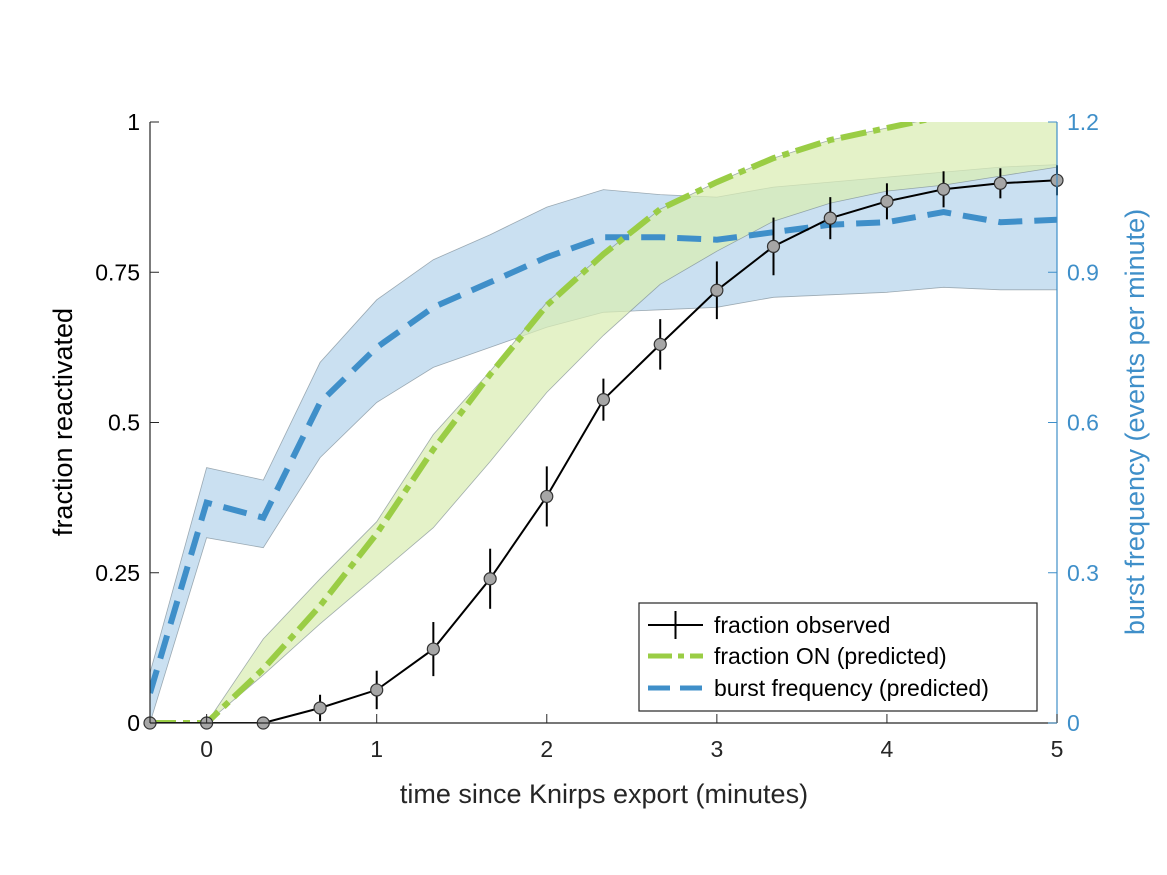 The height and width of the screenshot is (875, 1167). What do you see at coordinates (63, 422) in the screenshot?
I see `y-axis-left-label: fraction reactivated` at bounding box center [63, 422].